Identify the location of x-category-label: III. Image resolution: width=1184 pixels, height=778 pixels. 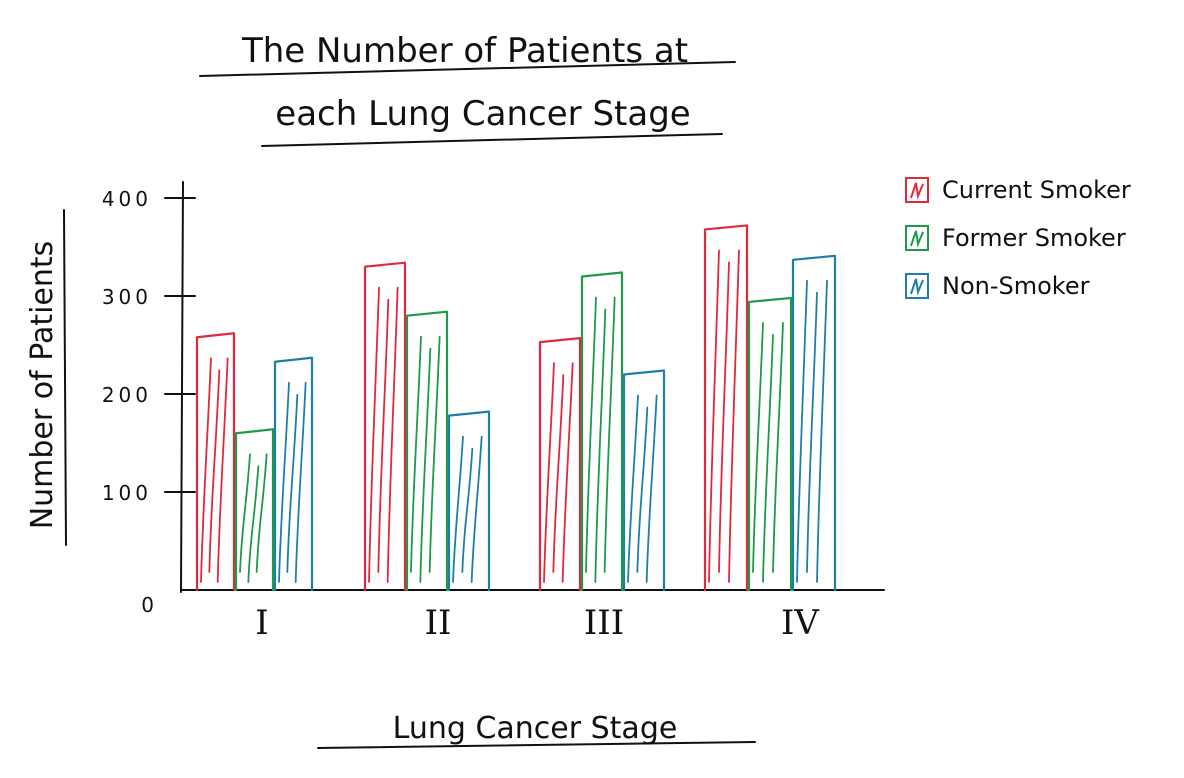
(604, 623).